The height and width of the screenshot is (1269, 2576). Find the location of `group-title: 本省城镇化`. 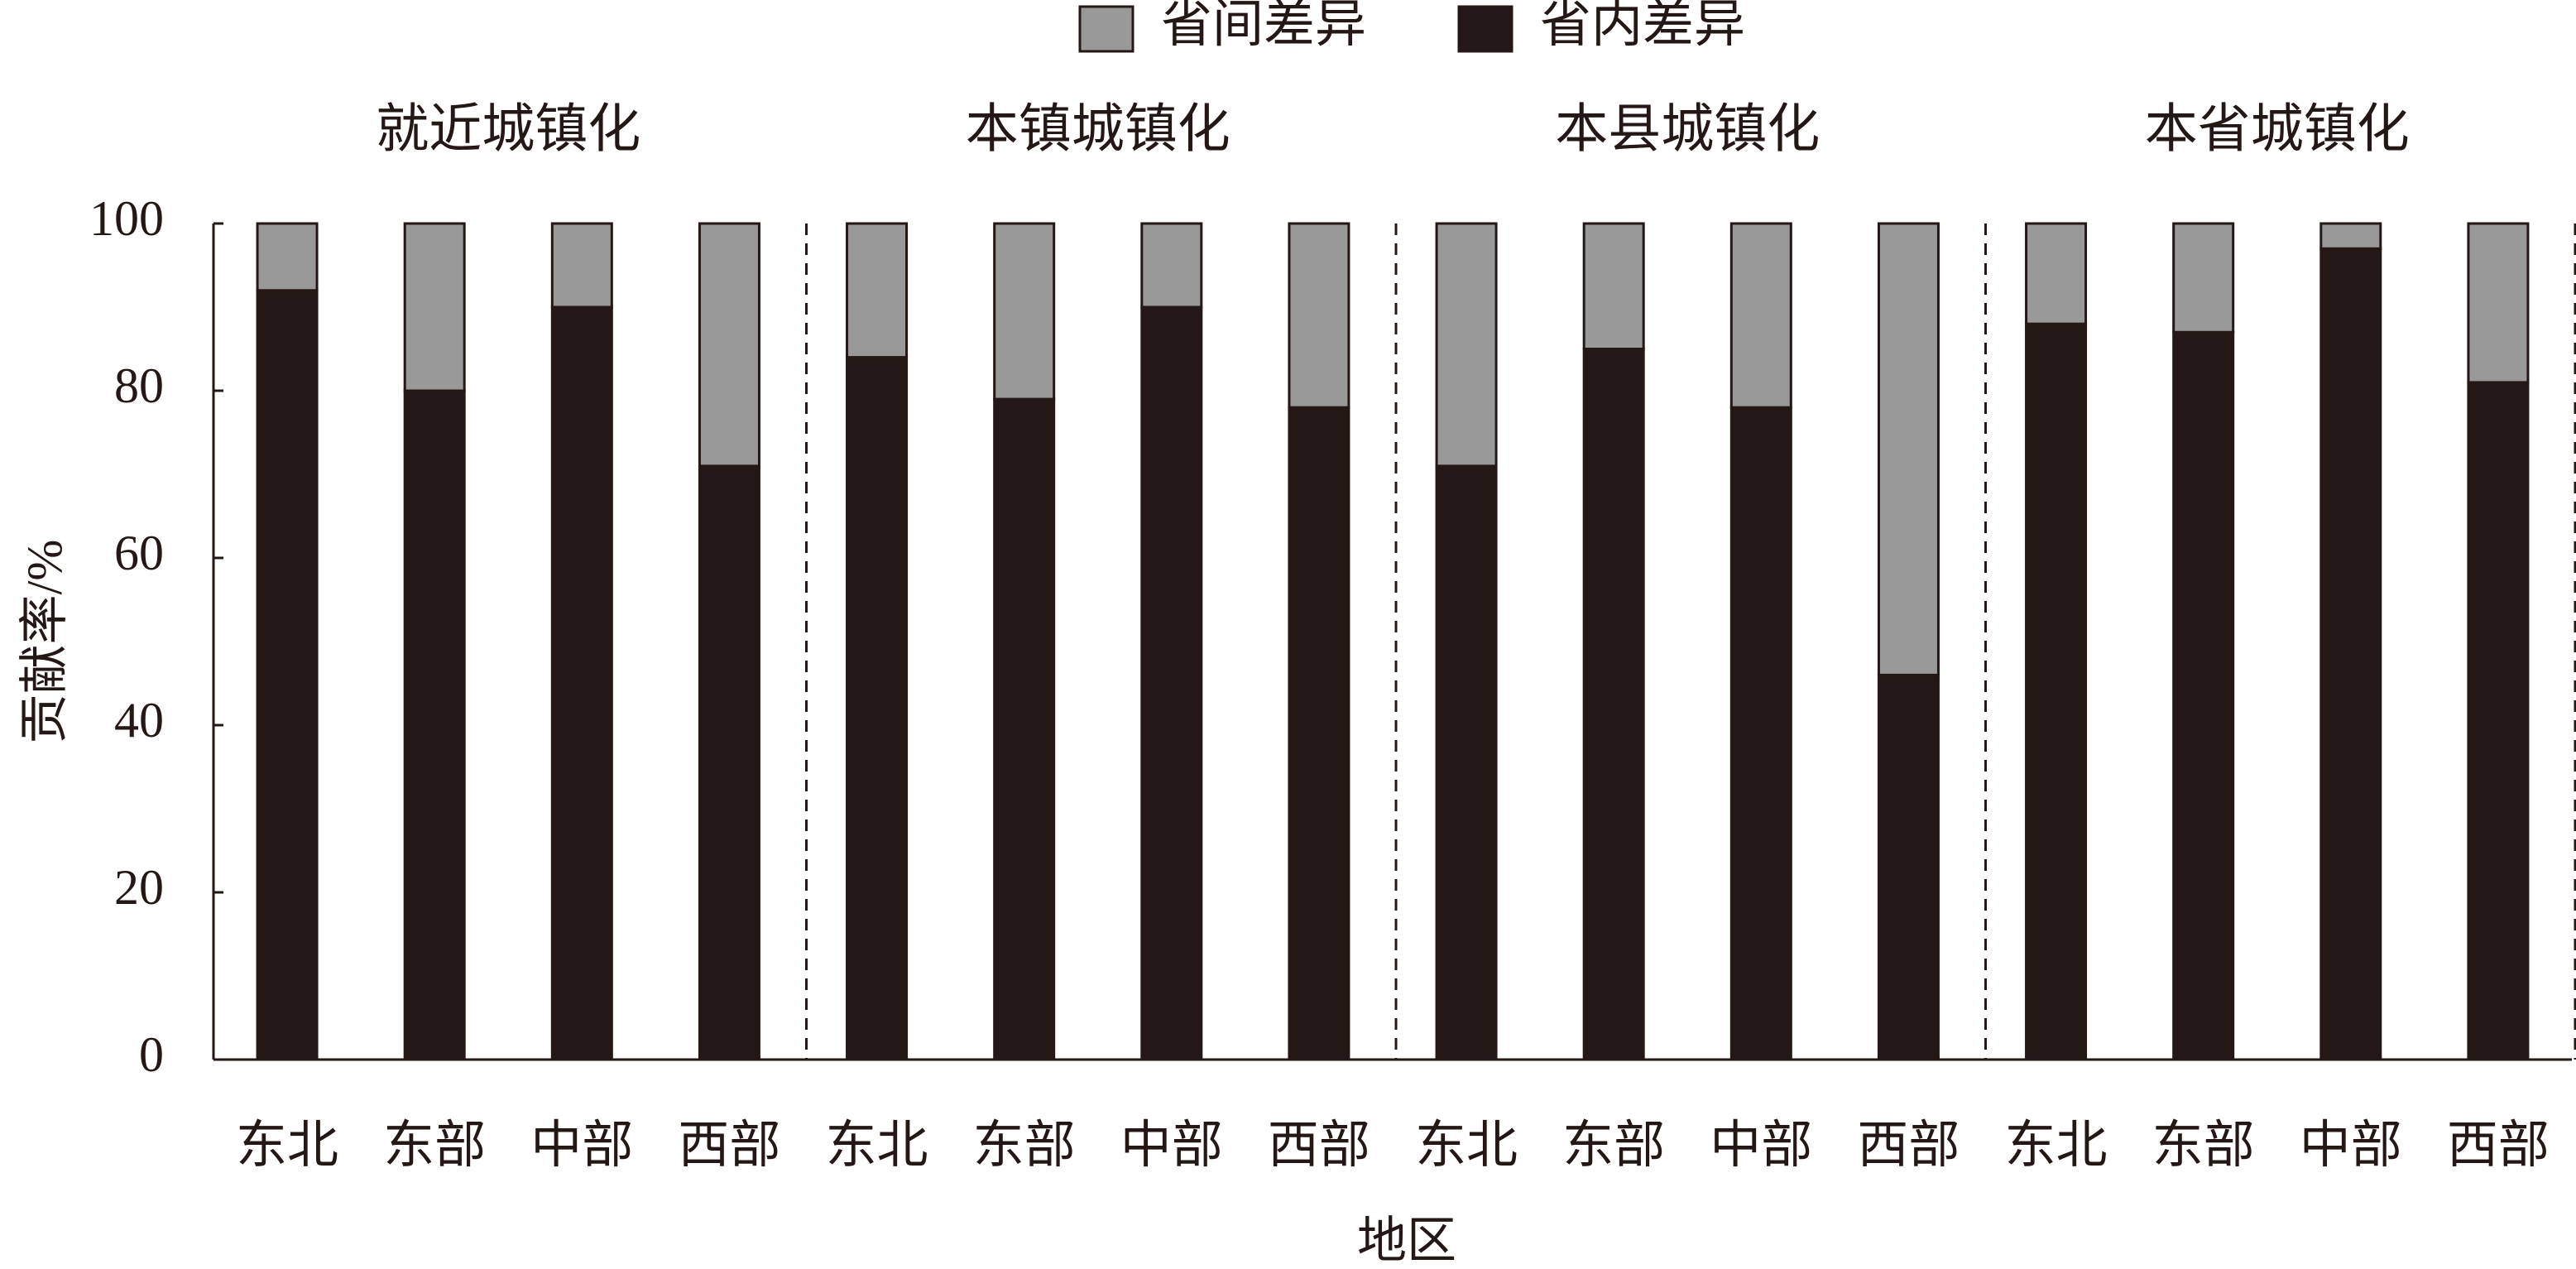

group-title: 本省城镇化 is located at coordinates (2278, 129).